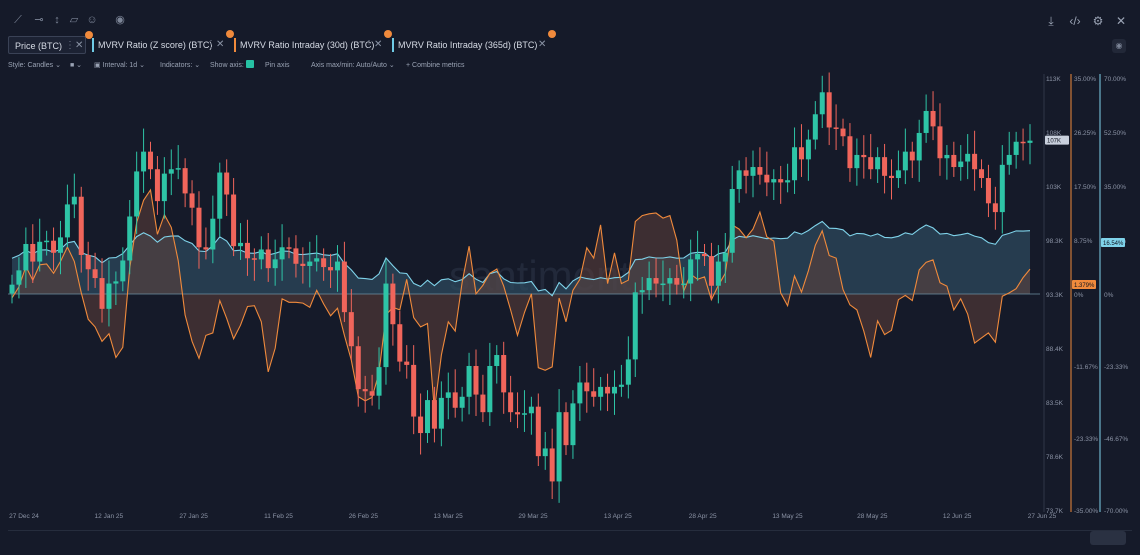 The height and width of the screenshot is (555, 1140). Describe the element at coordinates (1083, 241) in the screenshot. I see `mvrv30-tick-label: 8.75%` at that location.